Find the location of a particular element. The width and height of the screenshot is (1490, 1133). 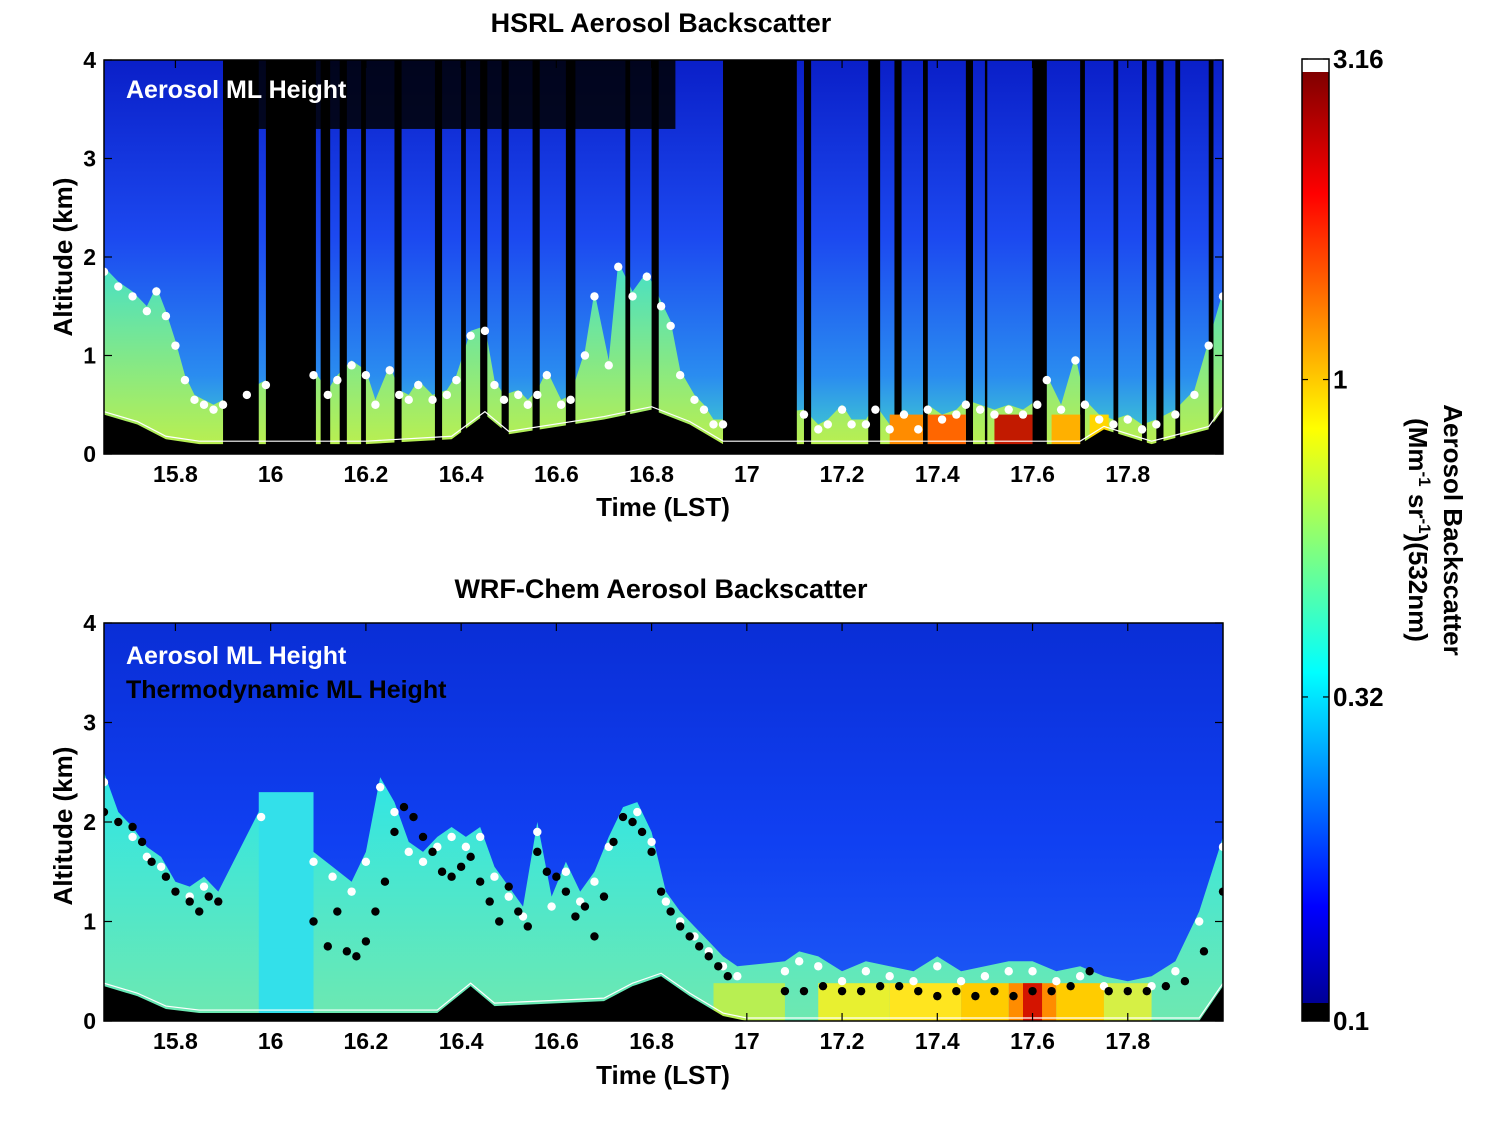

wrf-x-tick-label: 17 is located at coordinates (747, 1041).